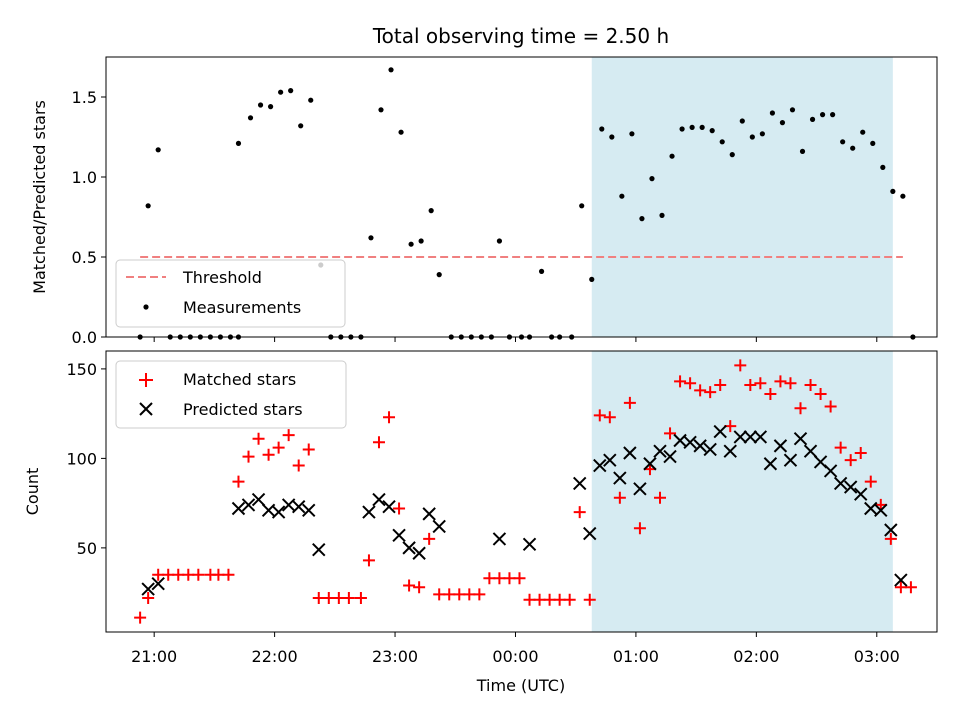 The height and width of the screenshot is (720, 960). I want to click on bottom-legend-box, so click(231, 394).